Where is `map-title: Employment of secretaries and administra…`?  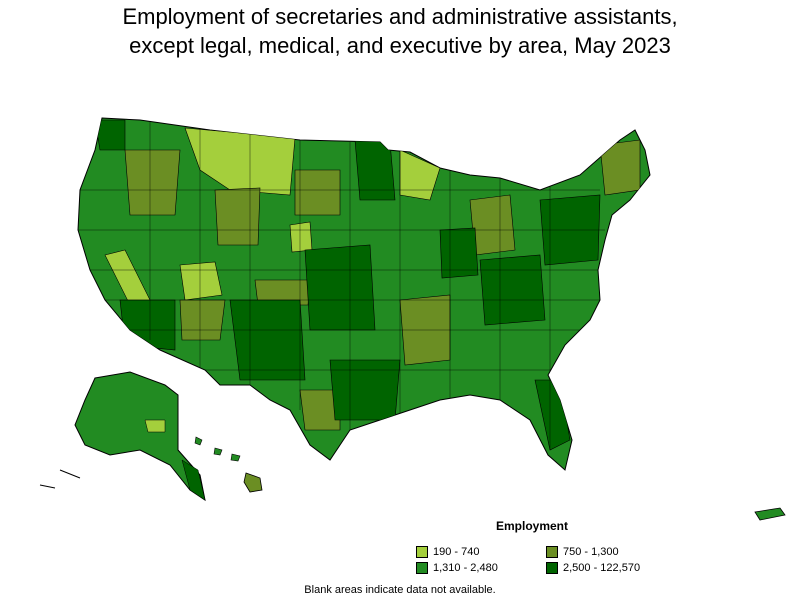
map-title: Employment of secretaries and administra… is located at coordinates (400, 31).